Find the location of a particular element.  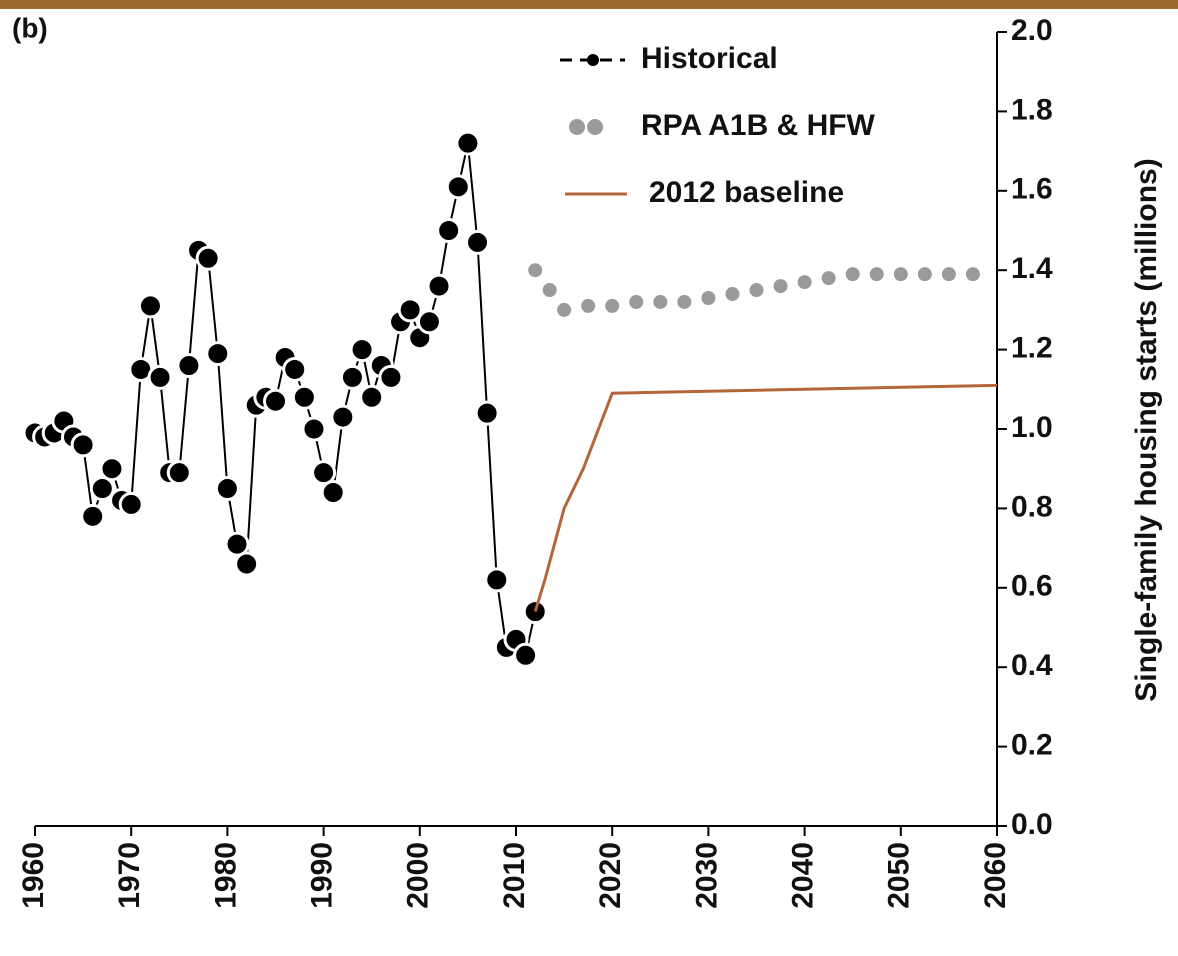

y-tick-label: 2.0 is located at coordinates (1032, 30).